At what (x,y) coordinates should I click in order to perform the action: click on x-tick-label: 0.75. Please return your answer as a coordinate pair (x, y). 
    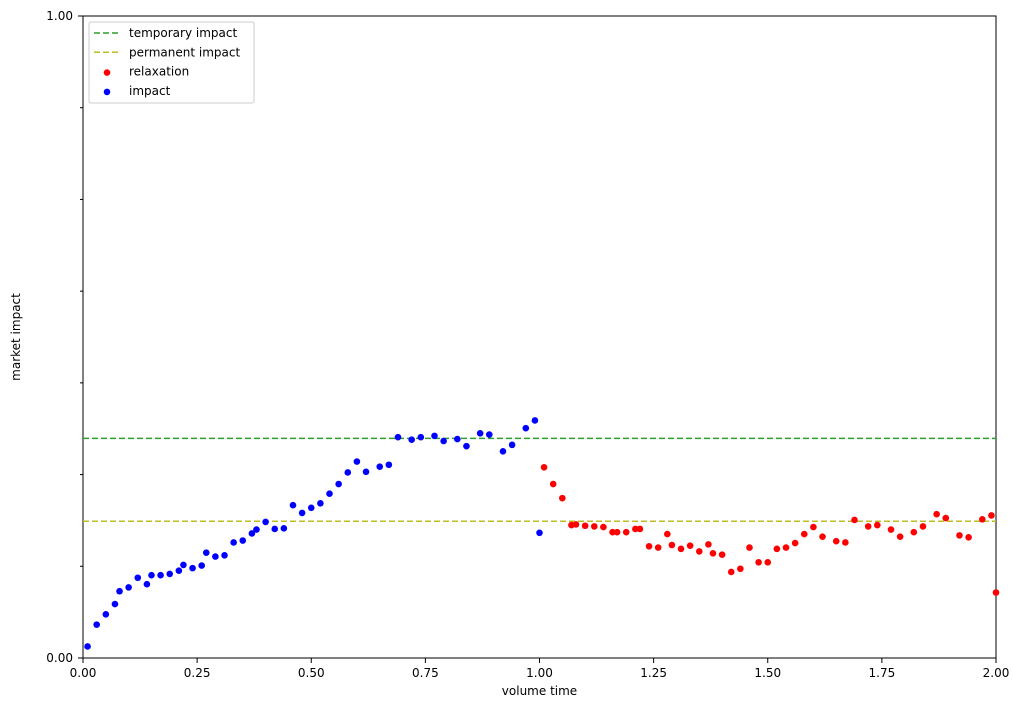
    Looking at the image, I should click on (425, 673).